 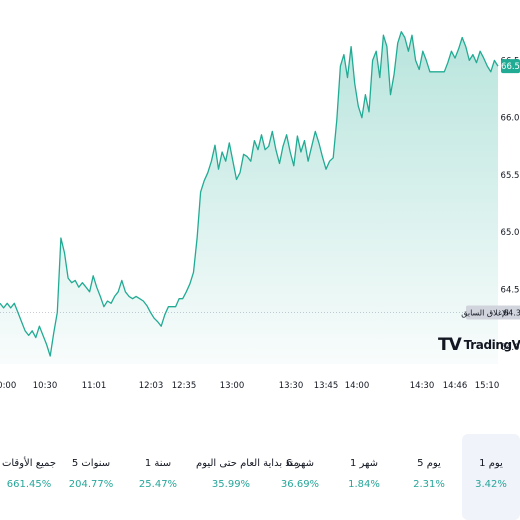 What do you see at coordinates (300, 484) in the screenshot?
I see `period-tab-change: 36.69%` at bounding box center [300, 484].